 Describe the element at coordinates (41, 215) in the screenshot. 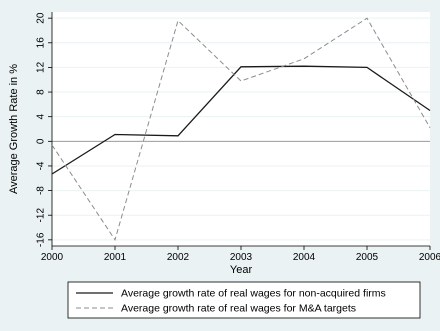

I see `y-tick-label: -12` at that location.